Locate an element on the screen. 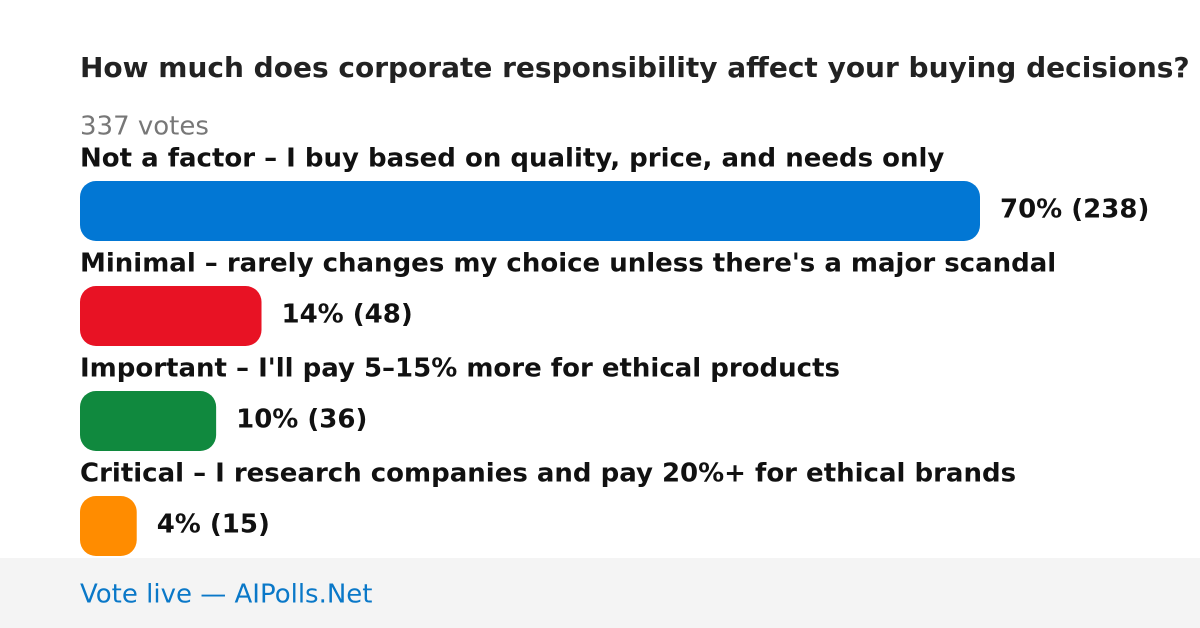  value-label: 70% (238) is located at coordinates (1074, 210).